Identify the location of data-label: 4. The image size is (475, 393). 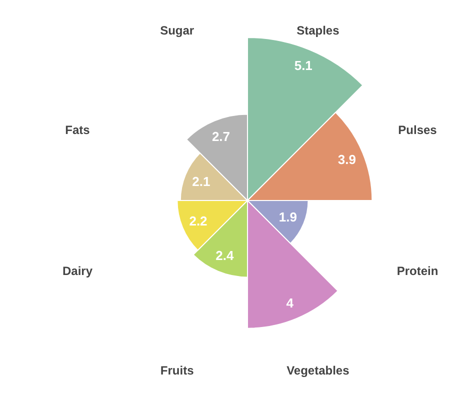
(290, 302).